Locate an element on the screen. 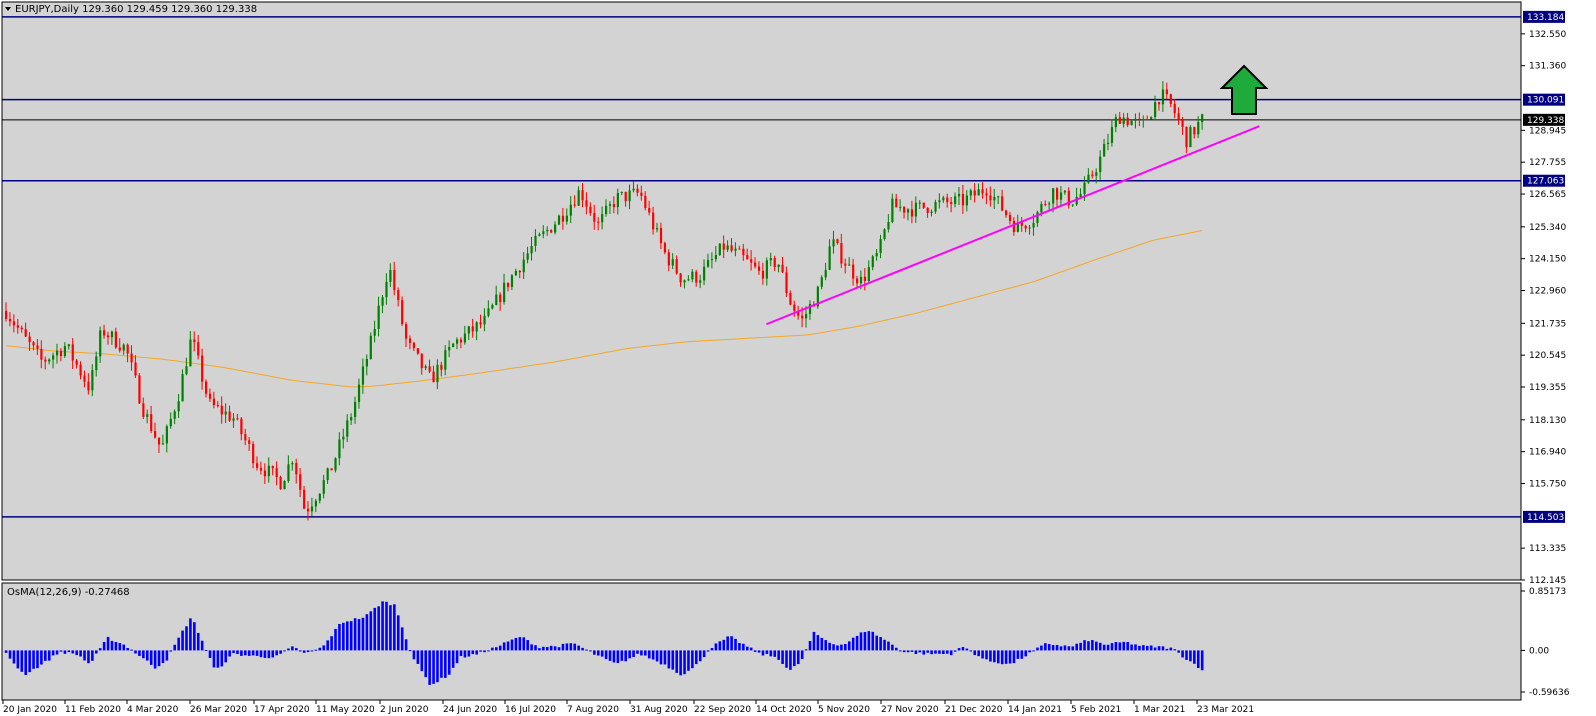  y-tick-label: 126.565 is located at coordinates (1547, 195).